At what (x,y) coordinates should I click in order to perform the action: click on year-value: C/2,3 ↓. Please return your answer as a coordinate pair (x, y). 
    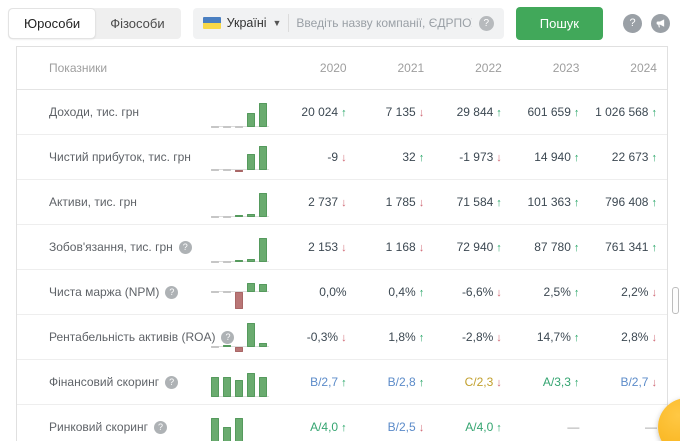
    Looking at the image, I should click on (463, 382).